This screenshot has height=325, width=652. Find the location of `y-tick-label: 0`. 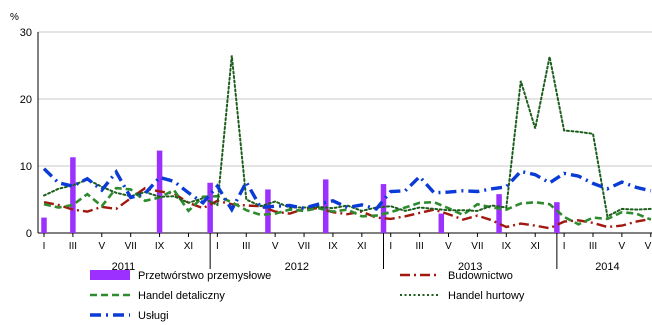

y-tick-label: 0 is located at coordinates (29, 234).